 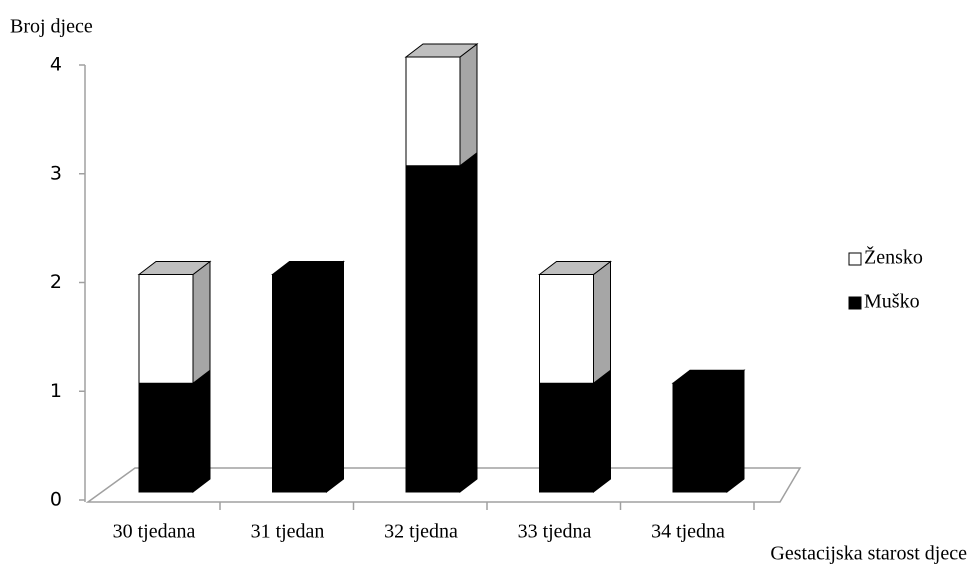 What do you see at coordinates (56, 391) in the screenshot?
I see `y-tick-label: 1` at bounding box center [56, 391].